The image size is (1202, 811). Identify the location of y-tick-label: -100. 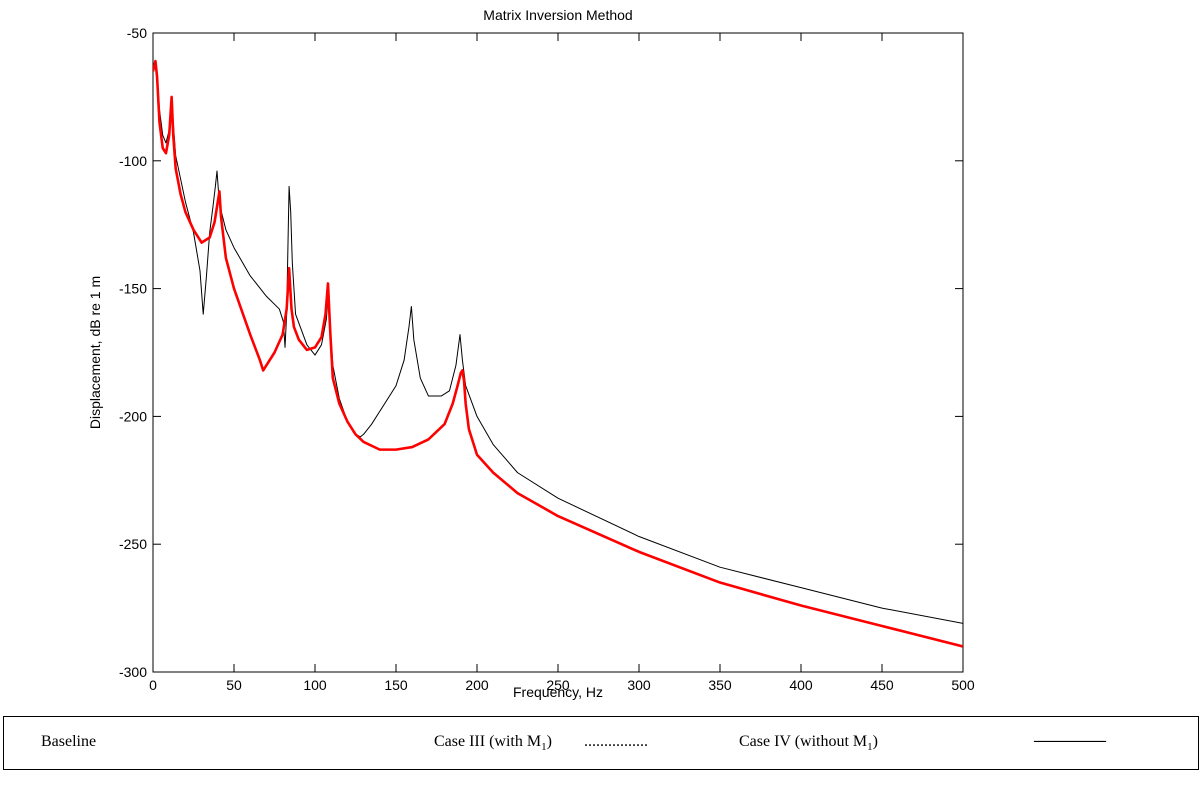
(133, 161).